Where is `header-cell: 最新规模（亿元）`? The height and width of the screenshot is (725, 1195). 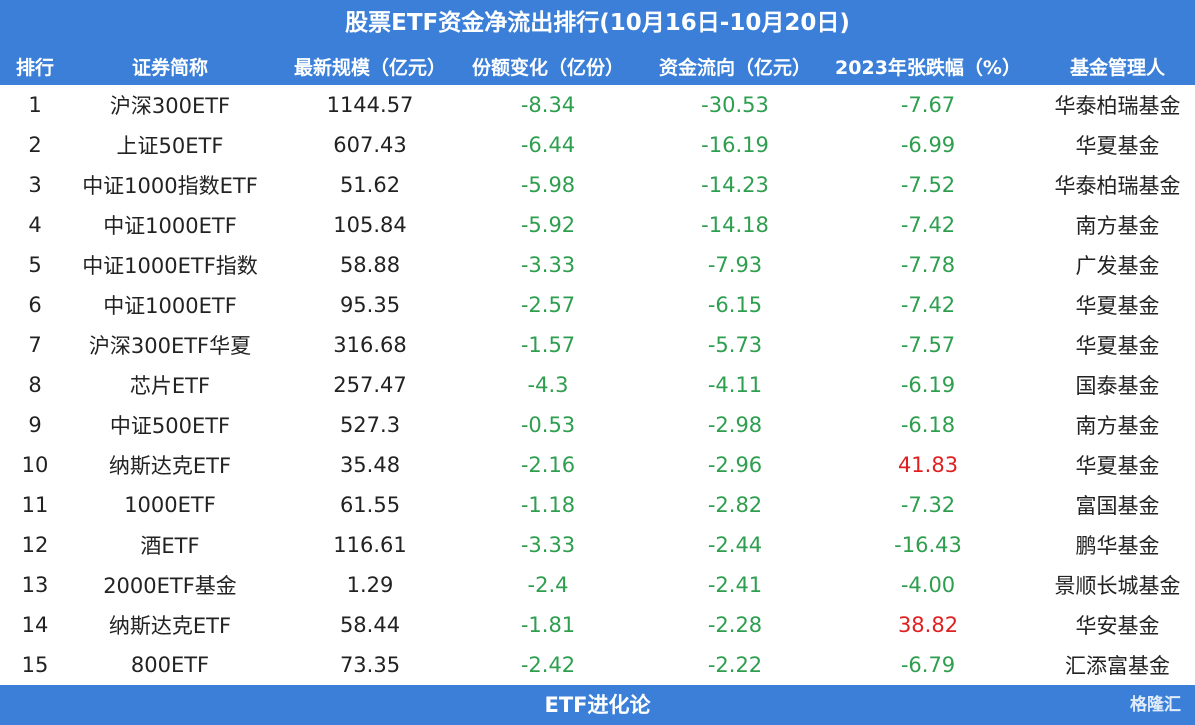 header-cell: 最新规模（亿元） is located at coordinates (369, 67).